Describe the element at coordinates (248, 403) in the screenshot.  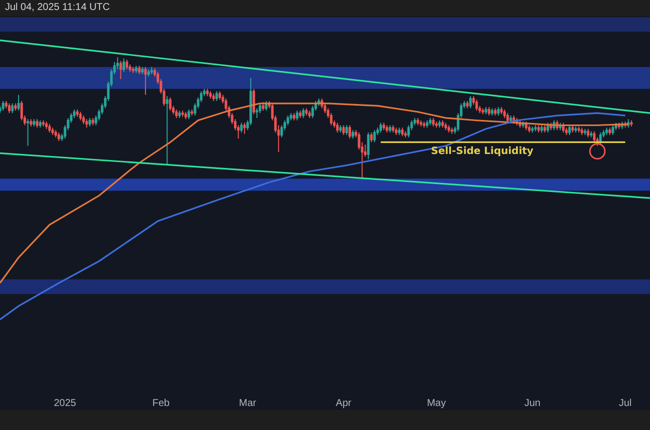
I see `x-tick-label: Mar` at that location.